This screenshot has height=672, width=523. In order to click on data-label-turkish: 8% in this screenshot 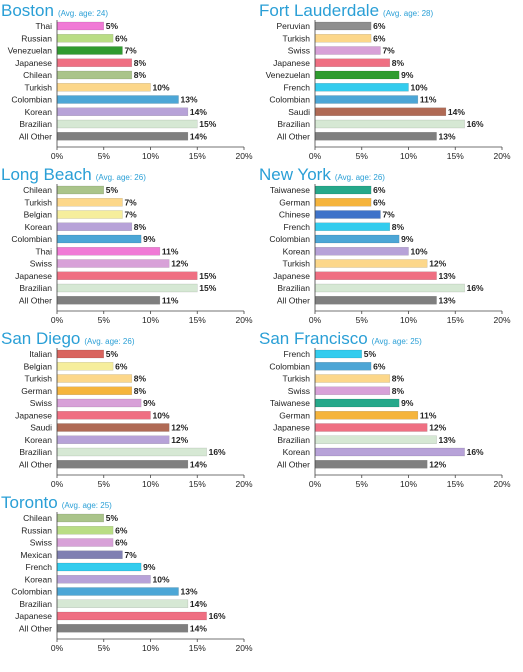, I will do `click(140, 379)`.